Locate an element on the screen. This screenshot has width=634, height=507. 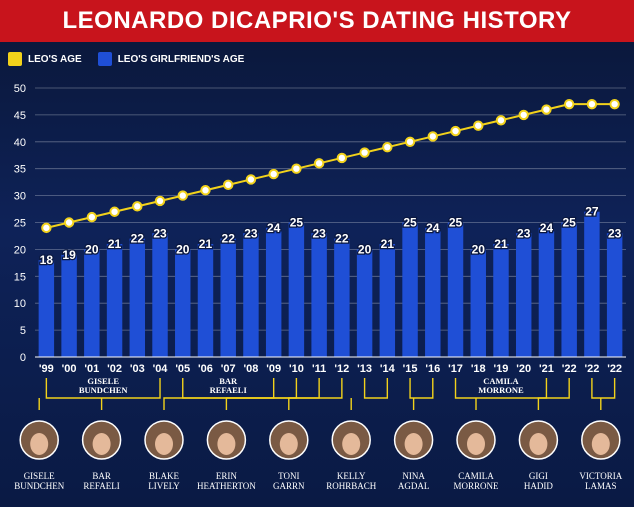
portrait-group: KELLY ROHRBACH is located at coordinates (351, 455).